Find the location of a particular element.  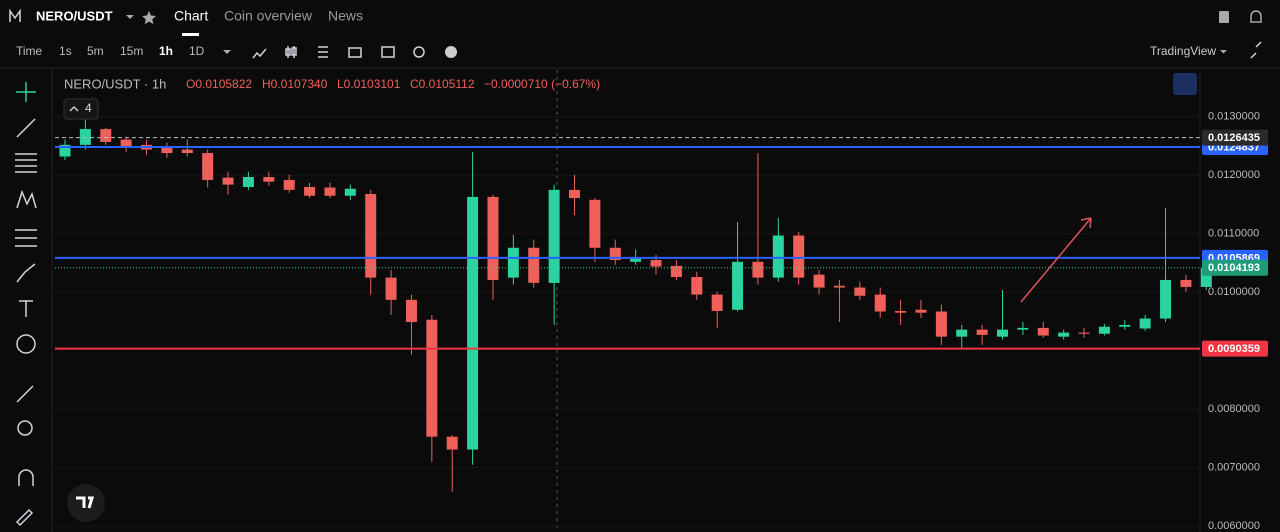

y-tick-label: 0.0110000 is located at coordinates (1233, 234).